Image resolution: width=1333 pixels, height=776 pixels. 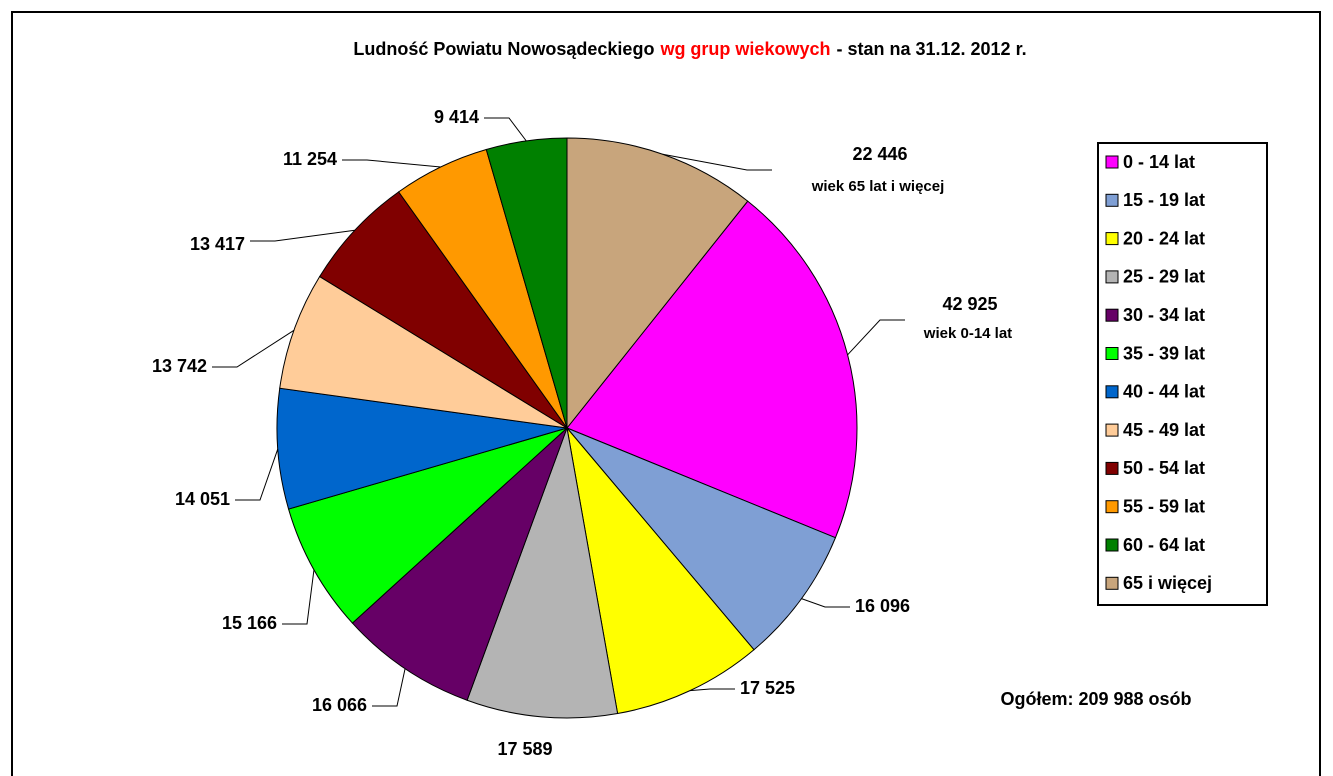 I want to click on annotation: wiek 0-14 lat, so click(x=967, y=333).